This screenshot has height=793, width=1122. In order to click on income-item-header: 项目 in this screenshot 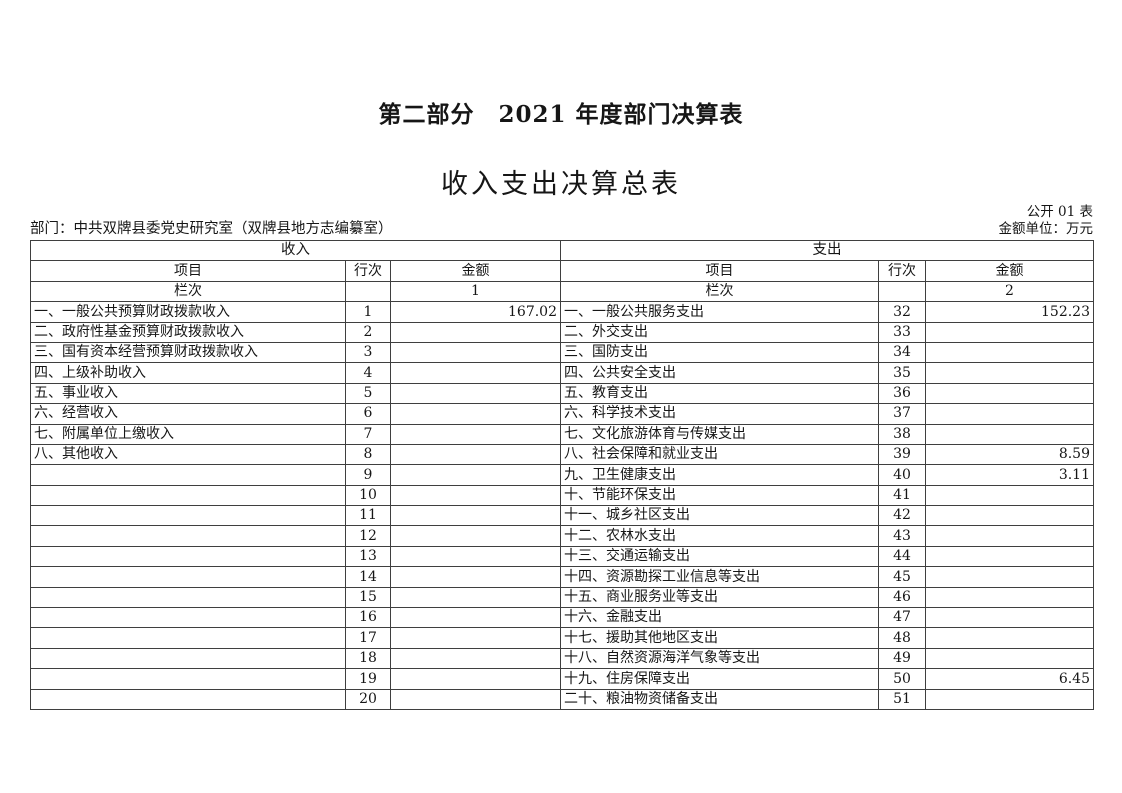, I will do `click(188, 271)`.